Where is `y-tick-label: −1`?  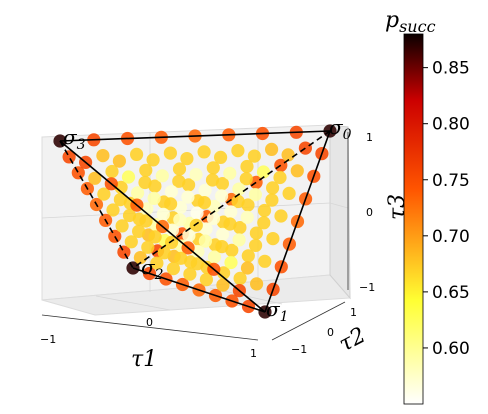
y-tick-label: −1 is located at coordinates (299, 349).